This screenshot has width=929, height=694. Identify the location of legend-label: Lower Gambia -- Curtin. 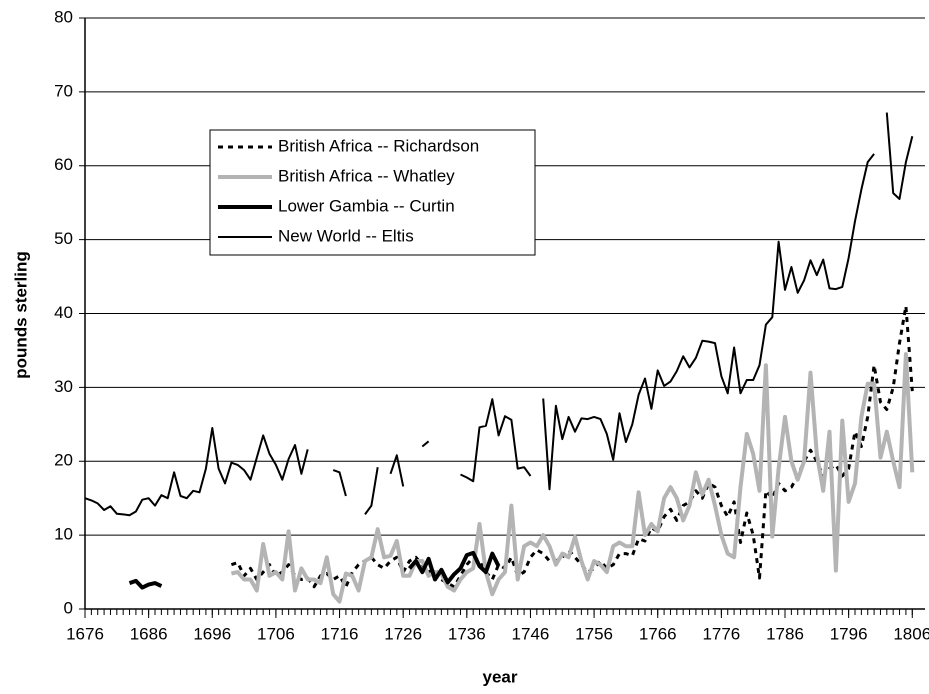
(366, 205).